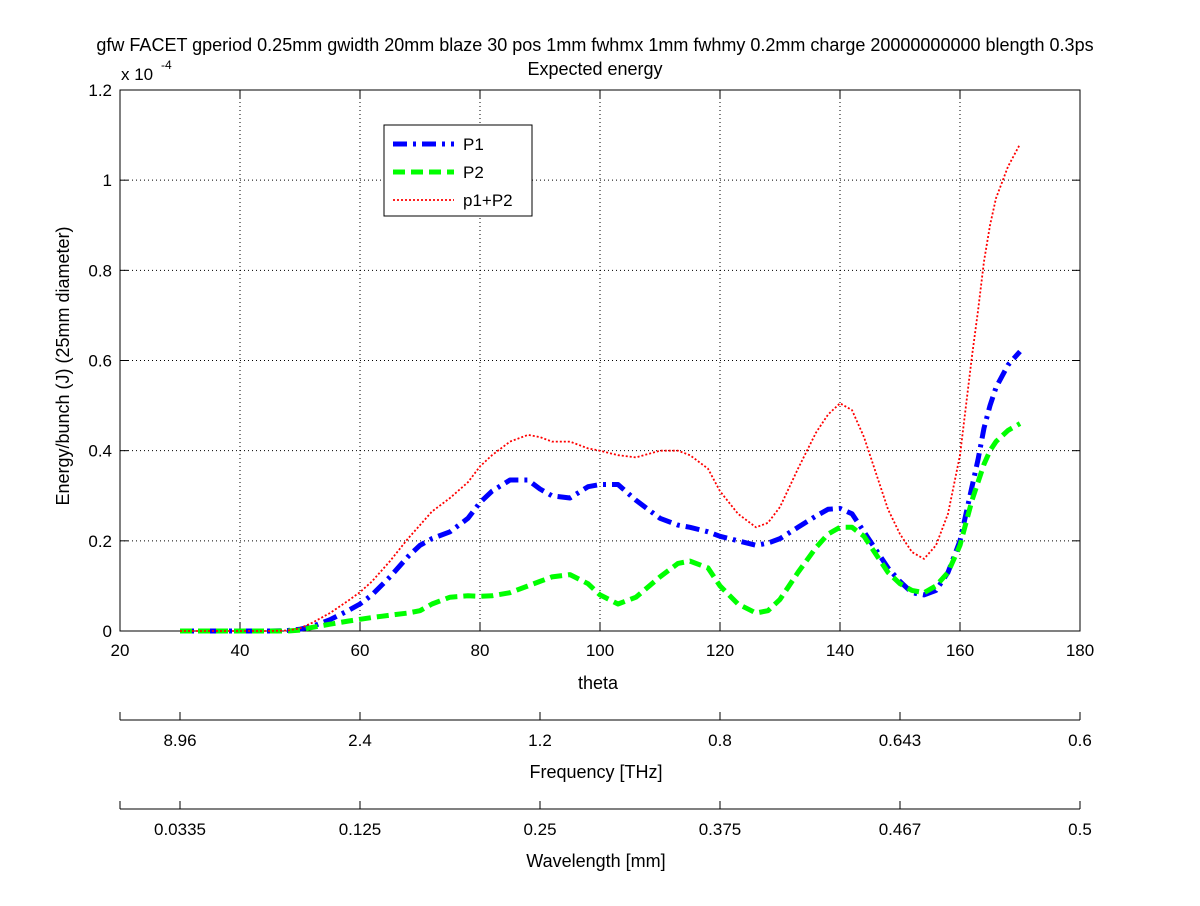 The height and width of the screenshot is (906, 1200). I want to click on x-tick-label: 120, so click(720, 650).